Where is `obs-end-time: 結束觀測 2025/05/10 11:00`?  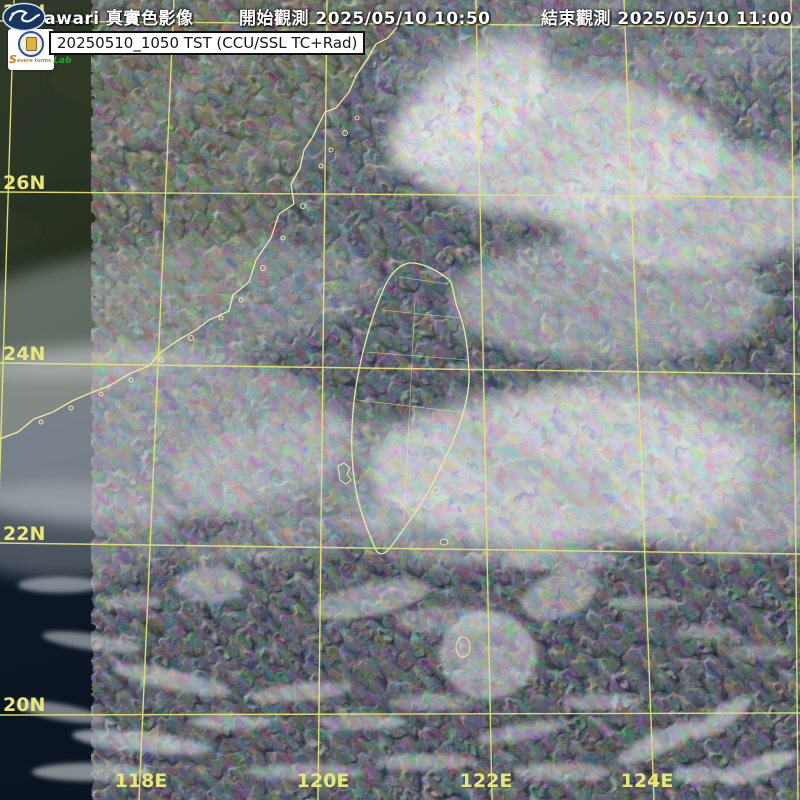
obs-end-time: 結束觀測 2025/05/10 11:00 is located at coordinates (667, 19).